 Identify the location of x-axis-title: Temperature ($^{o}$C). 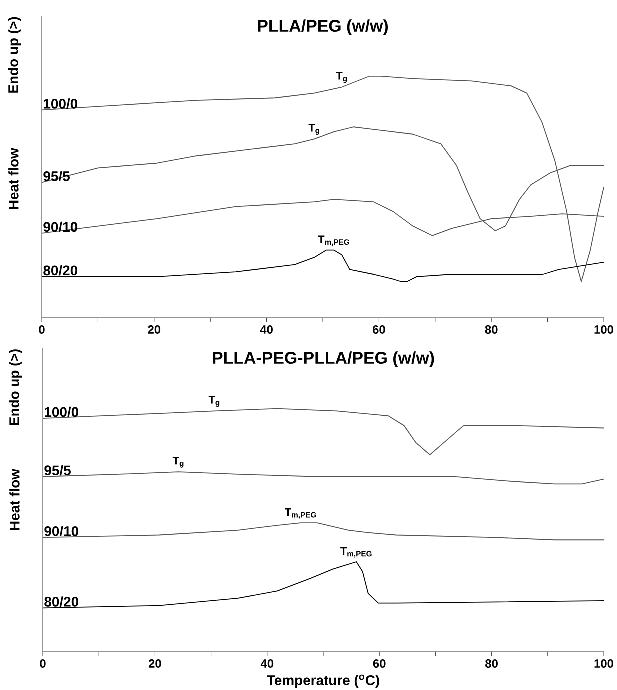
(323, 681).